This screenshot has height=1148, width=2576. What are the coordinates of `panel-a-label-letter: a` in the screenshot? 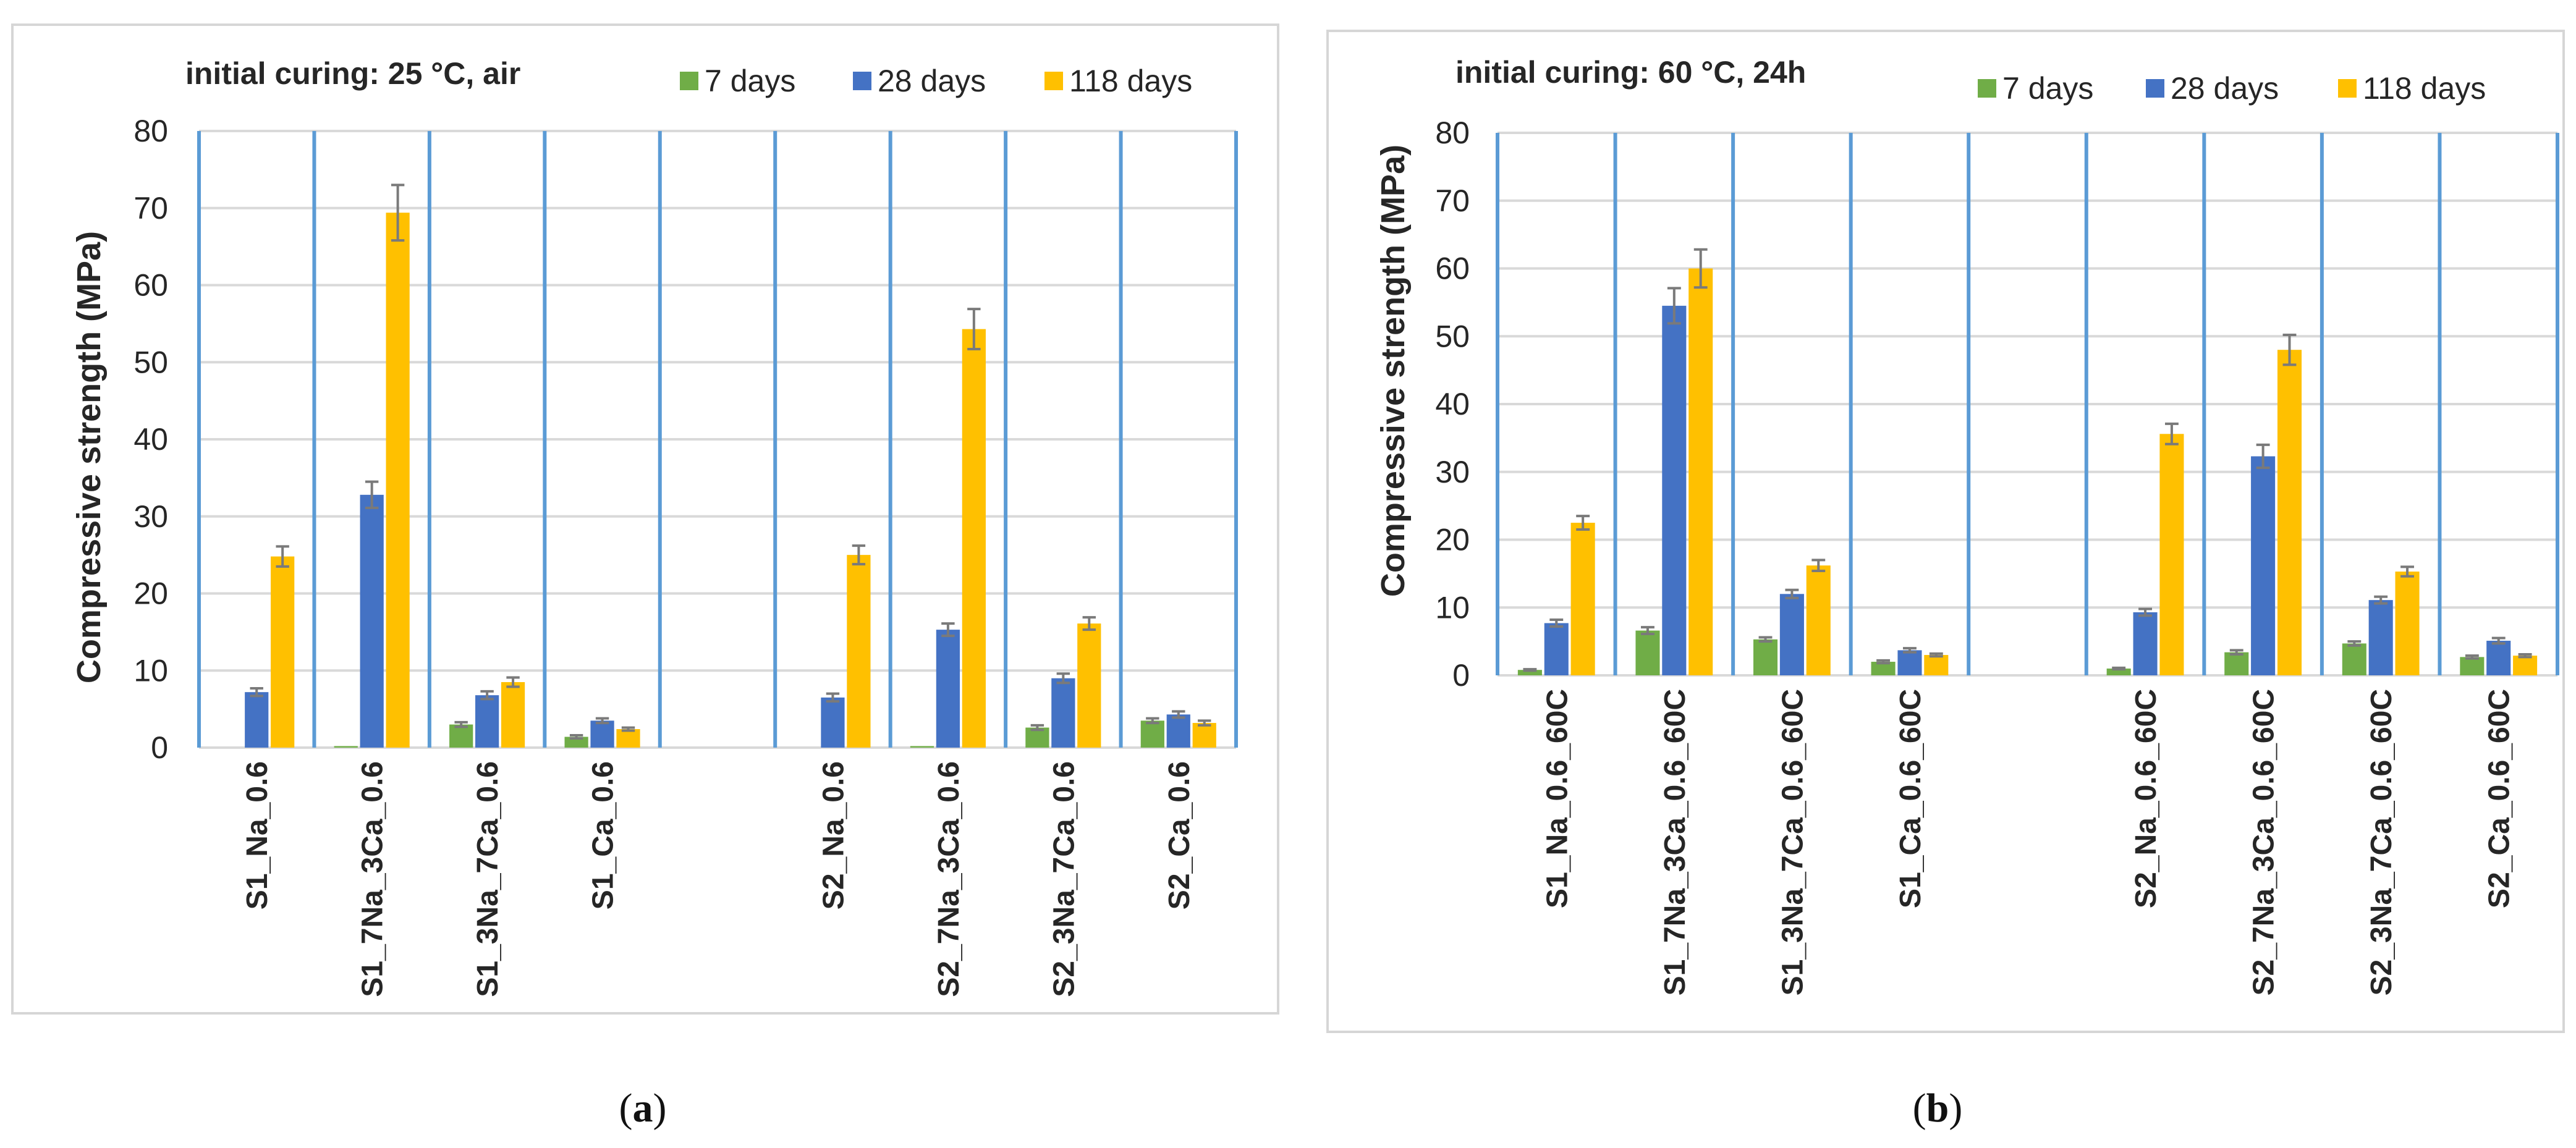 It's located at (643, 1108).